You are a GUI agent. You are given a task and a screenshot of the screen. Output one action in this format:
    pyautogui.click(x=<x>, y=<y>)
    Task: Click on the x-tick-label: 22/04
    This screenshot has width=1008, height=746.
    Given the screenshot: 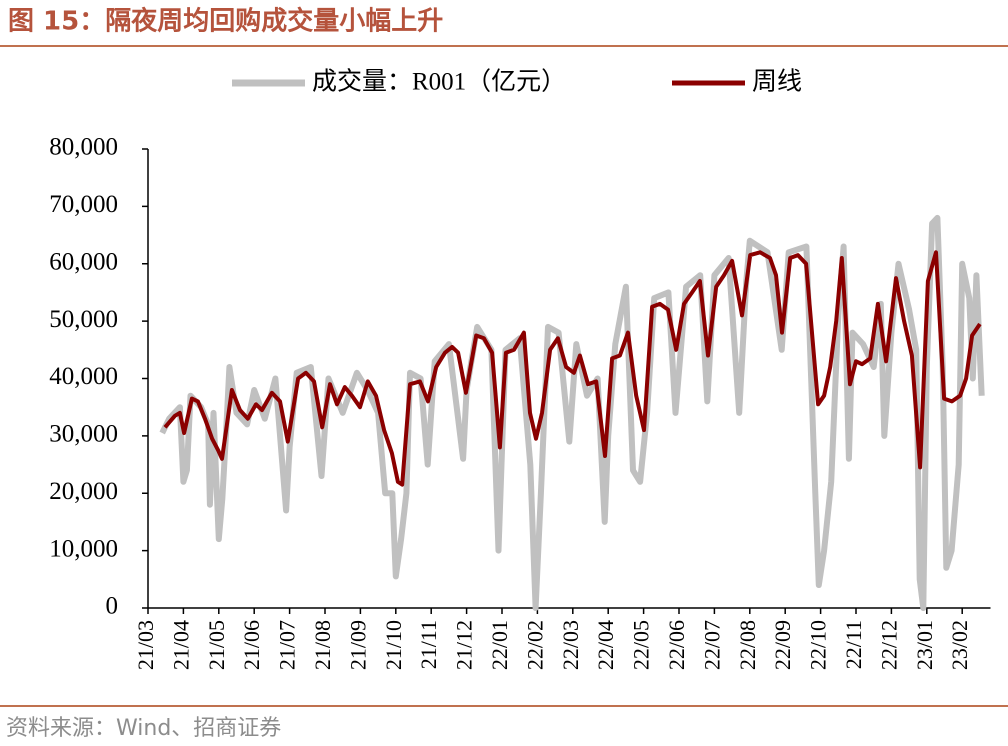 What is the action you would take?
    pyautogui.click(x=605, y=645)
    